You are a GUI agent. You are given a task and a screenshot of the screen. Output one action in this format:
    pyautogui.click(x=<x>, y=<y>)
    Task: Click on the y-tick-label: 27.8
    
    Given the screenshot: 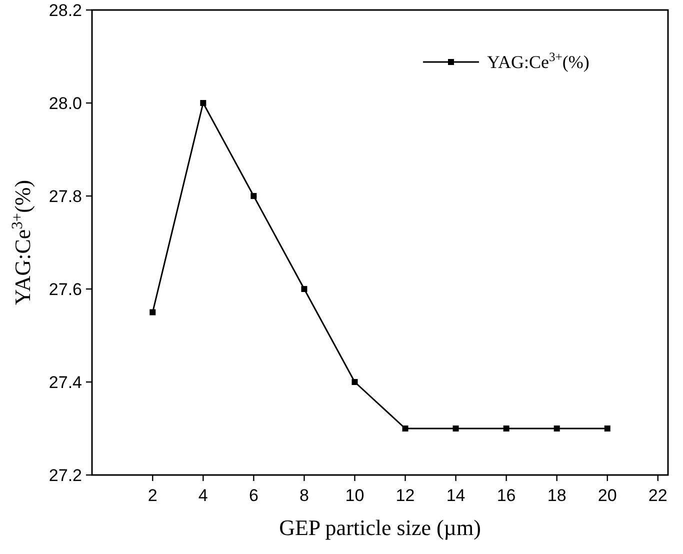 What is the action you would take?
    pyautogui.click(x=65, y=196)
    